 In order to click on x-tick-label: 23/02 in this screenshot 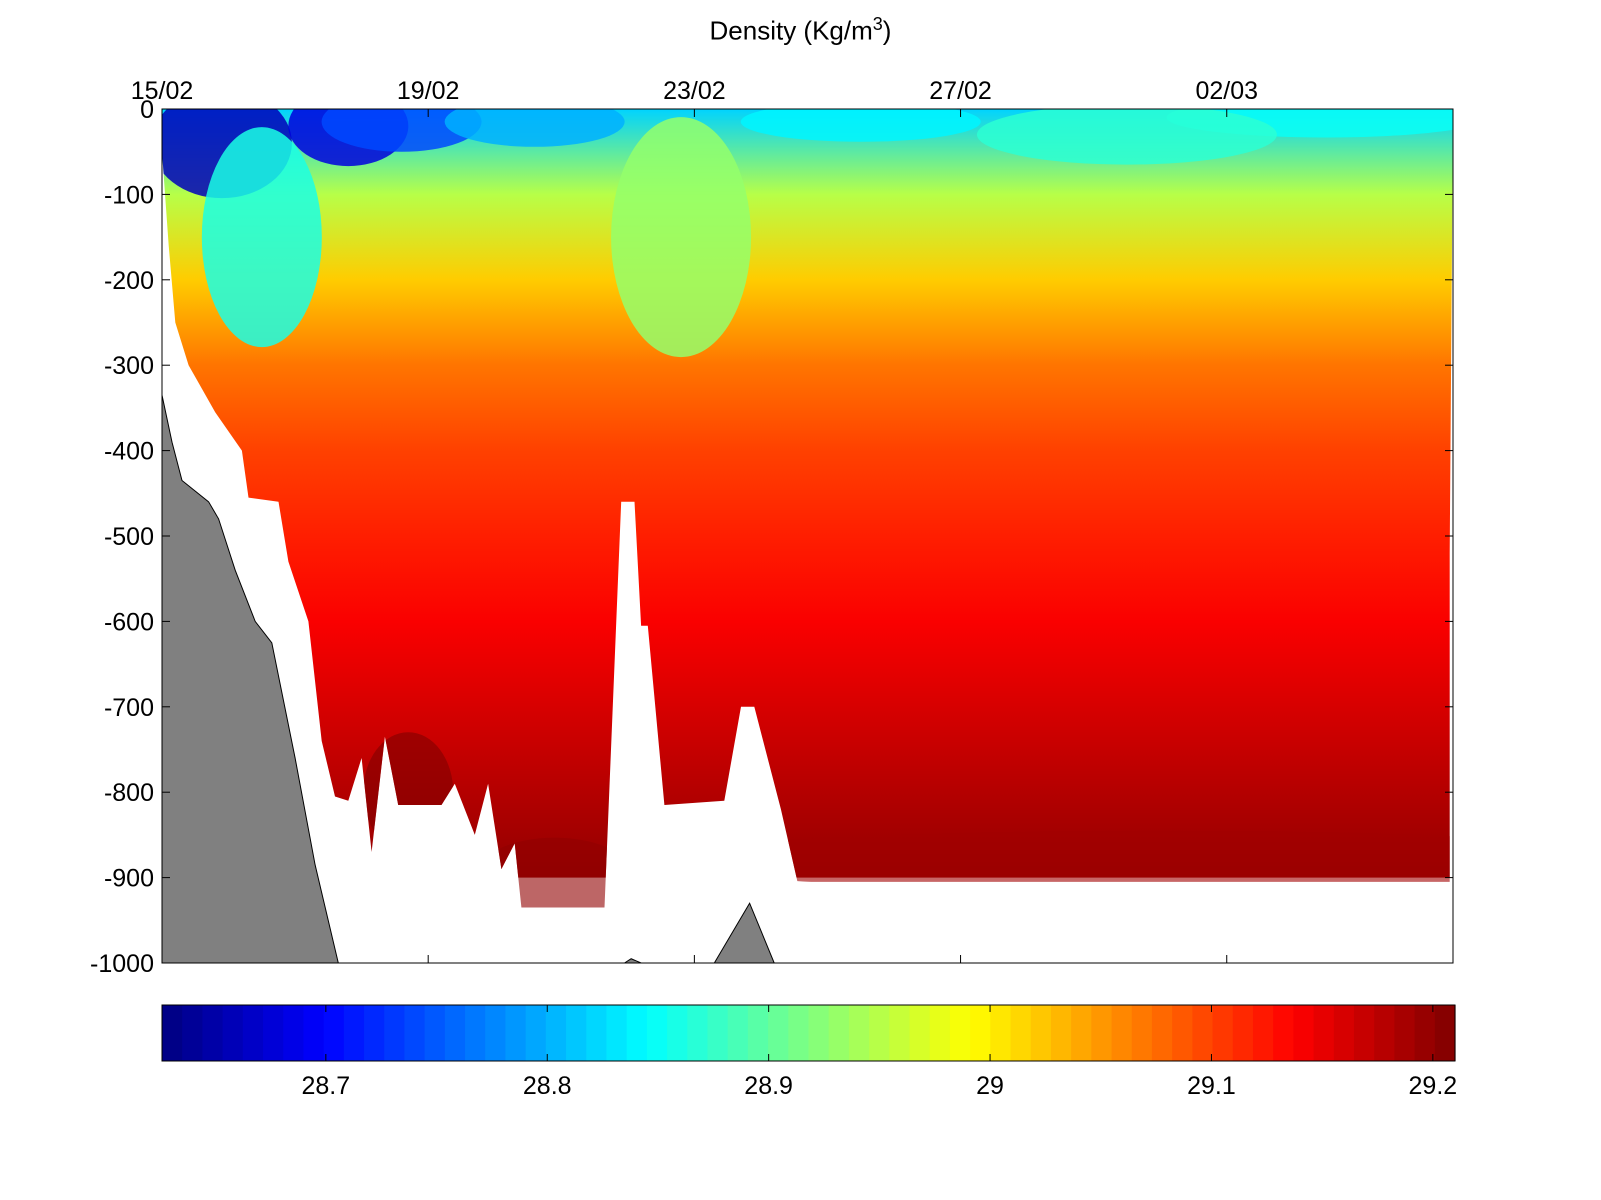, I will do `click(694, 91)`.